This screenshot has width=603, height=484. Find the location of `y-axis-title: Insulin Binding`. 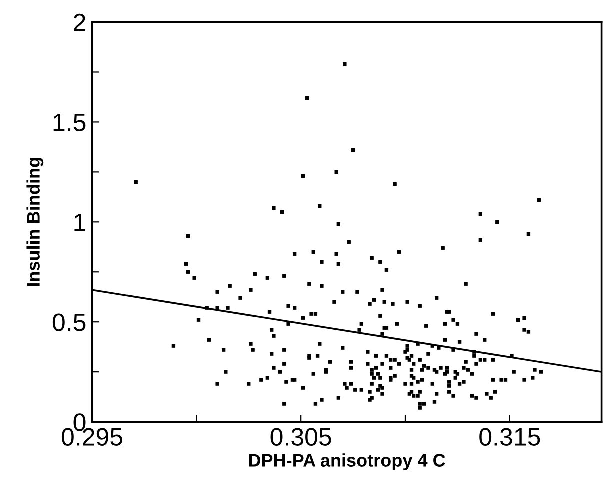

y-axis-title: Insulin Binding is located at coordinates (35, 222).